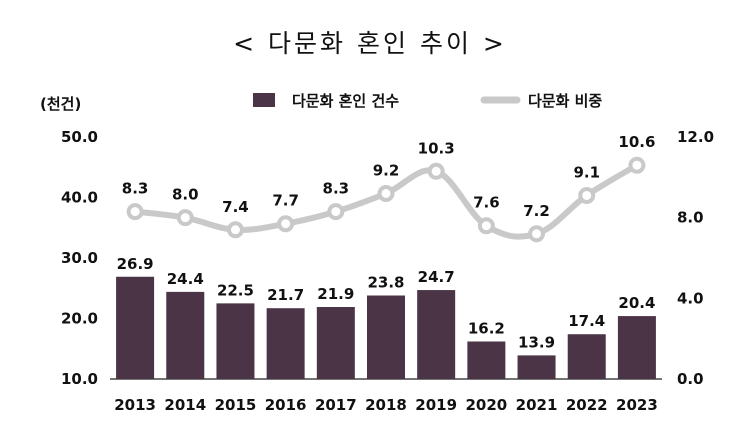  I want to click on line-point-2019, so click(436, 171).